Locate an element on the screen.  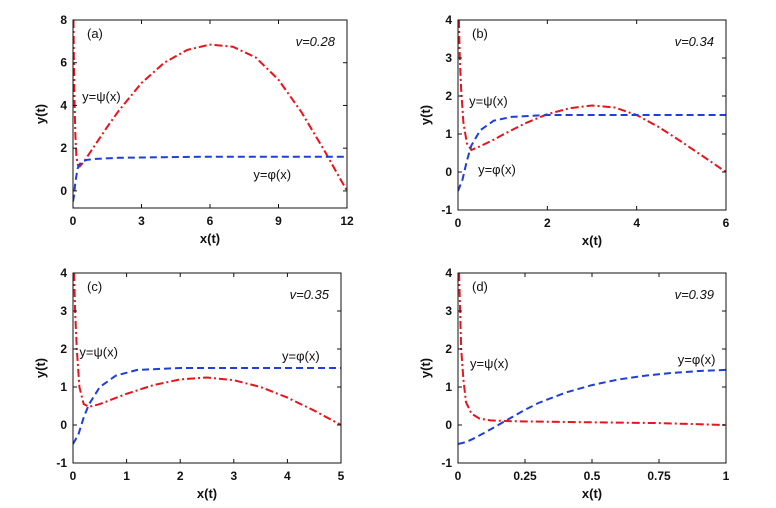
y-tick-label: 6 is located at coordinates (63, 63).